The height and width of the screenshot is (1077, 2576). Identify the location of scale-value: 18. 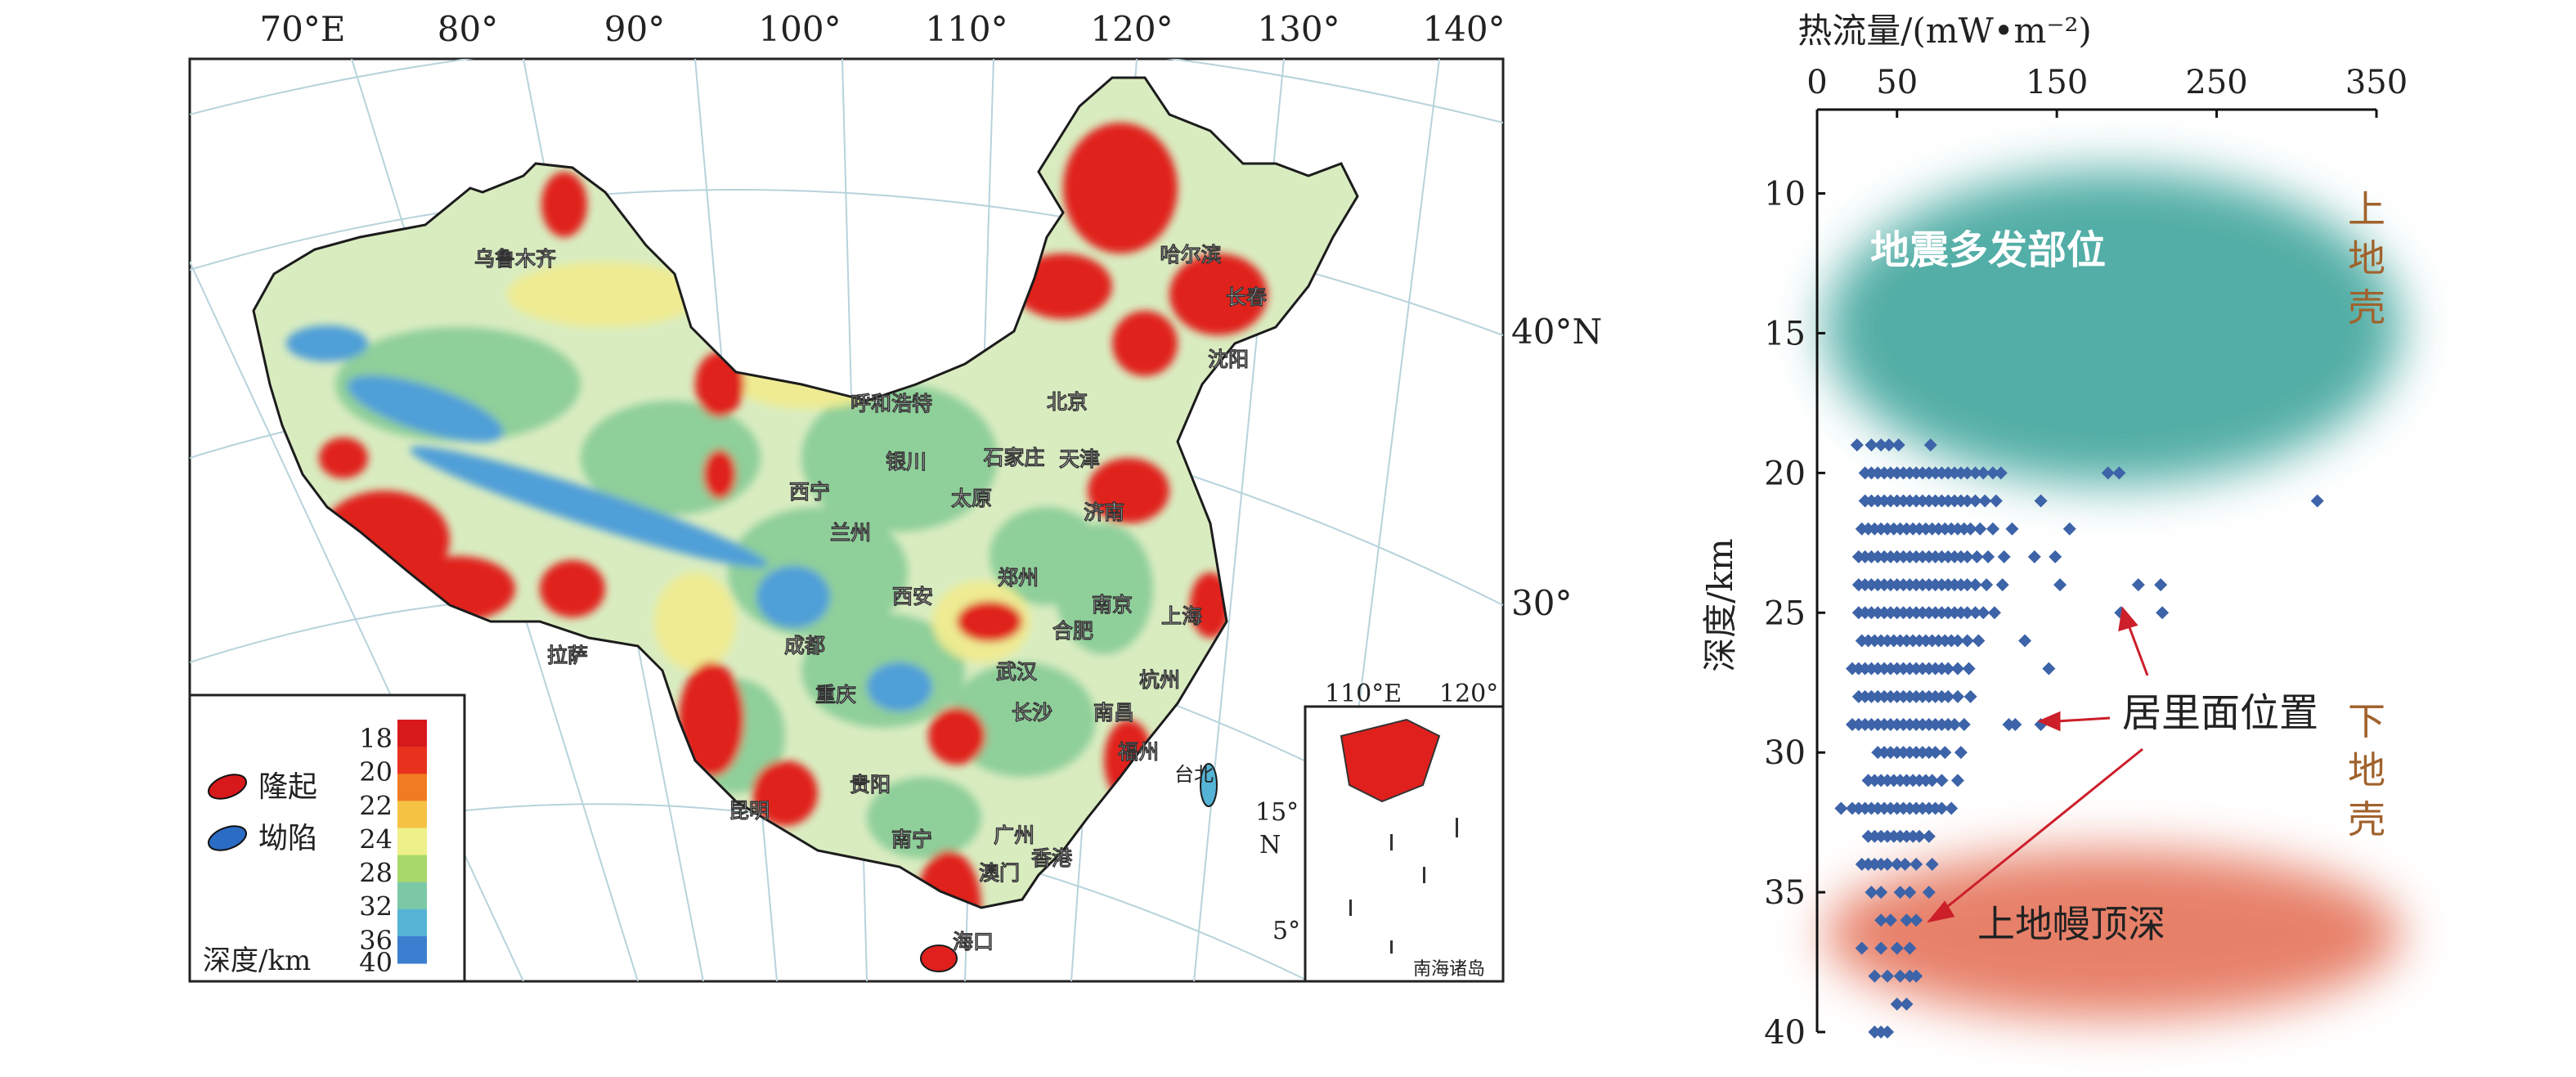
(376, 738).